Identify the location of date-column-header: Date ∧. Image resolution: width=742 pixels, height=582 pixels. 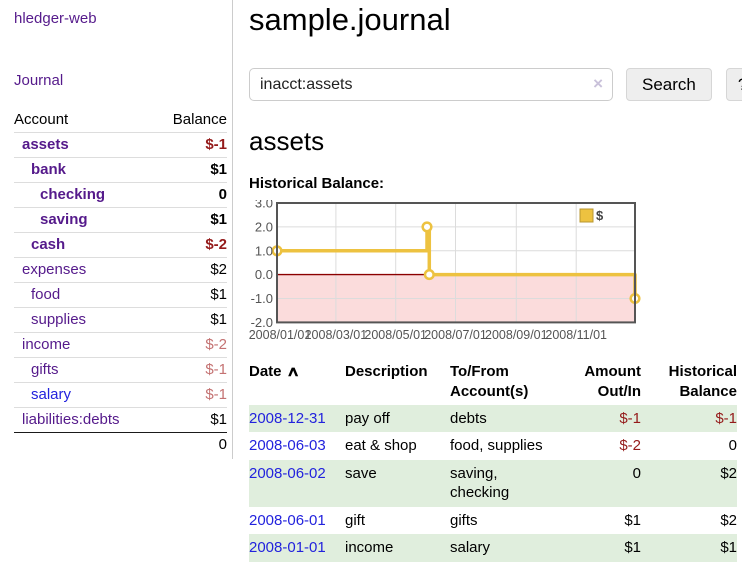
(274, 371).